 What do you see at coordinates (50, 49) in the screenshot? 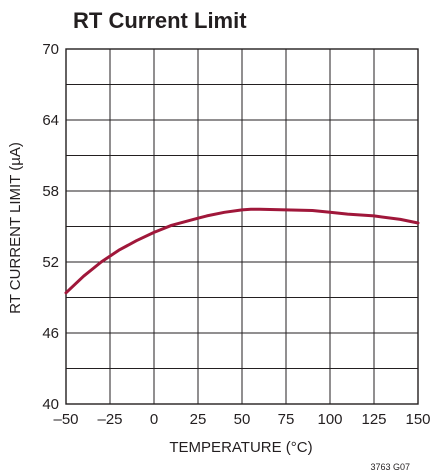
I see `y-tick-label: 70` at bounding box center [50, 49].